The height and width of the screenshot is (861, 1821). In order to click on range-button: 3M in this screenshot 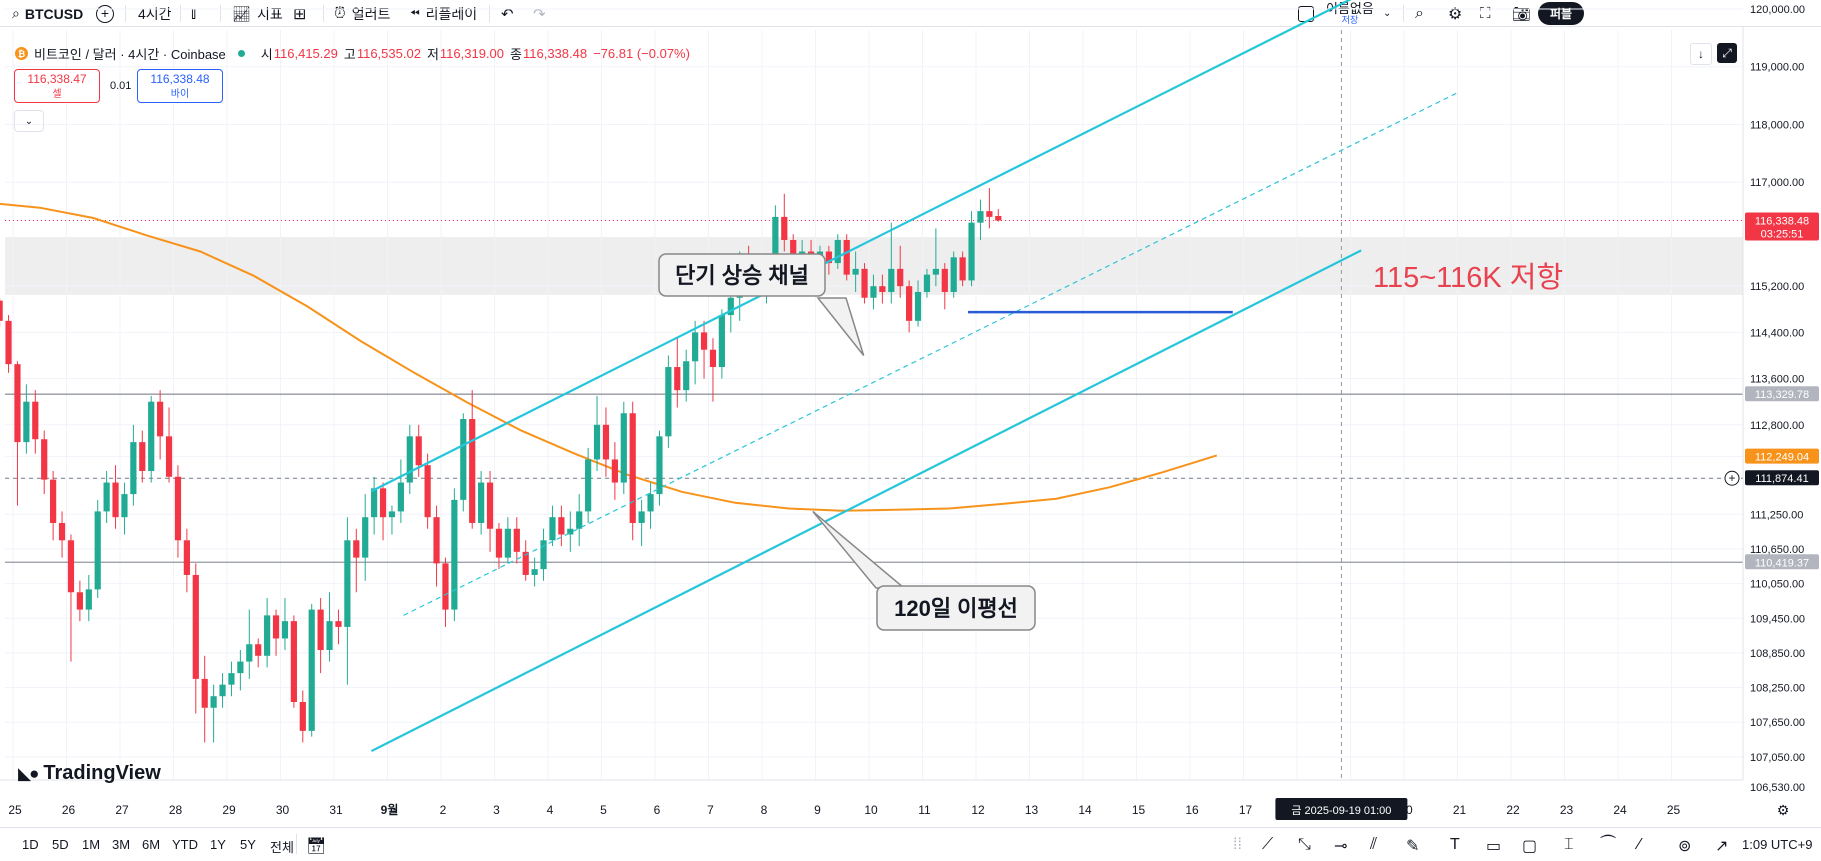, I will do `click(121, 844)`.